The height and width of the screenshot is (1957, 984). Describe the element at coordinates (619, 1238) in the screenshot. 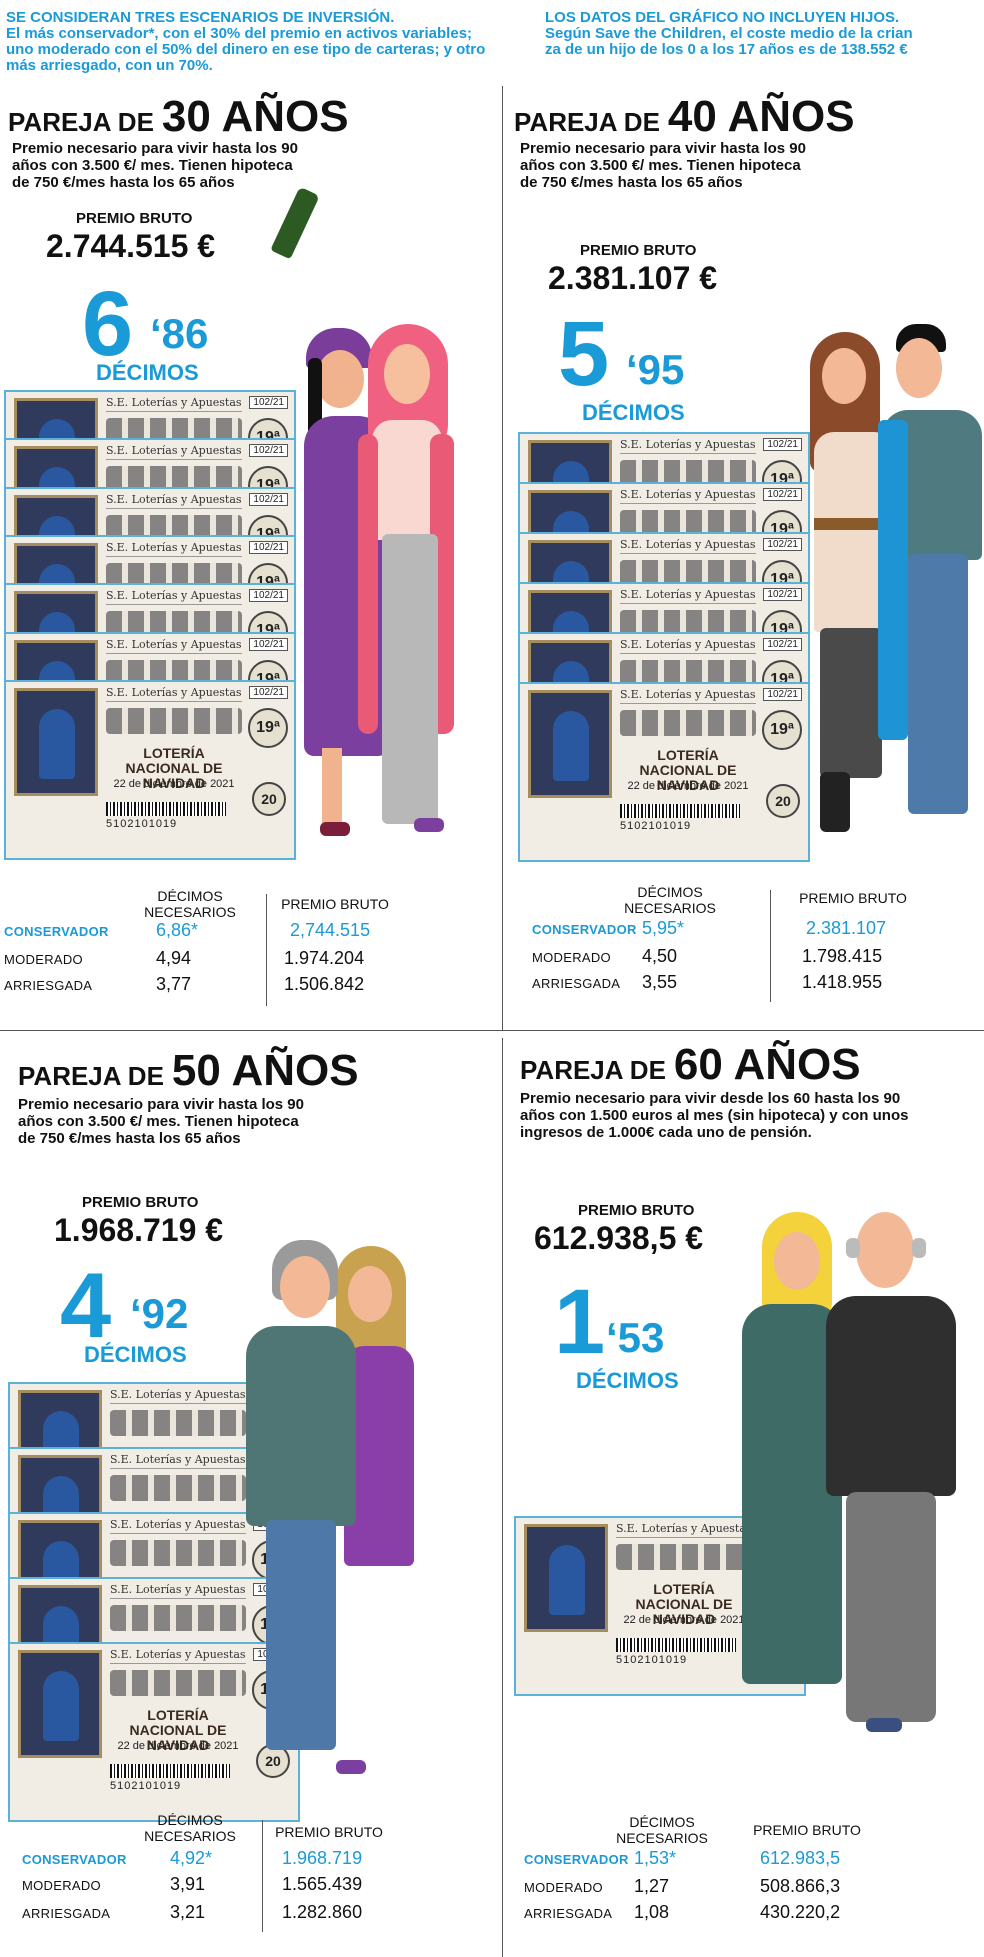

I see `premio-bruto-value: 612.938,5 €` at that location.